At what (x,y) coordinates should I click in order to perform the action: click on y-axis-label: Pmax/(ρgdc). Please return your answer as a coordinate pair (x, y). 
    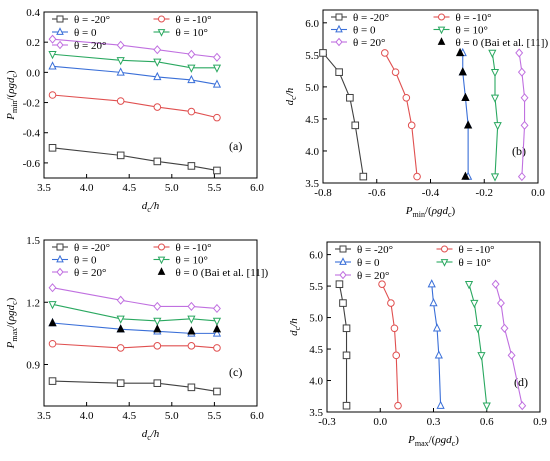
    Looking at the image, I should click on (12, 323).